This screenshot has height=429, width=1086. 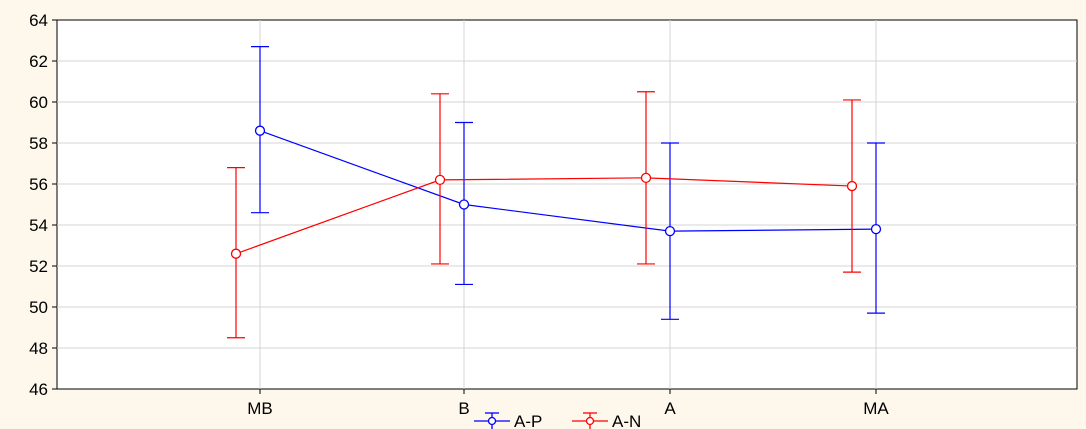 What do you see at coordinates (38, 266) in the screenshot?
I see `y-tick-label: 52` at bounding box center [38, 266].